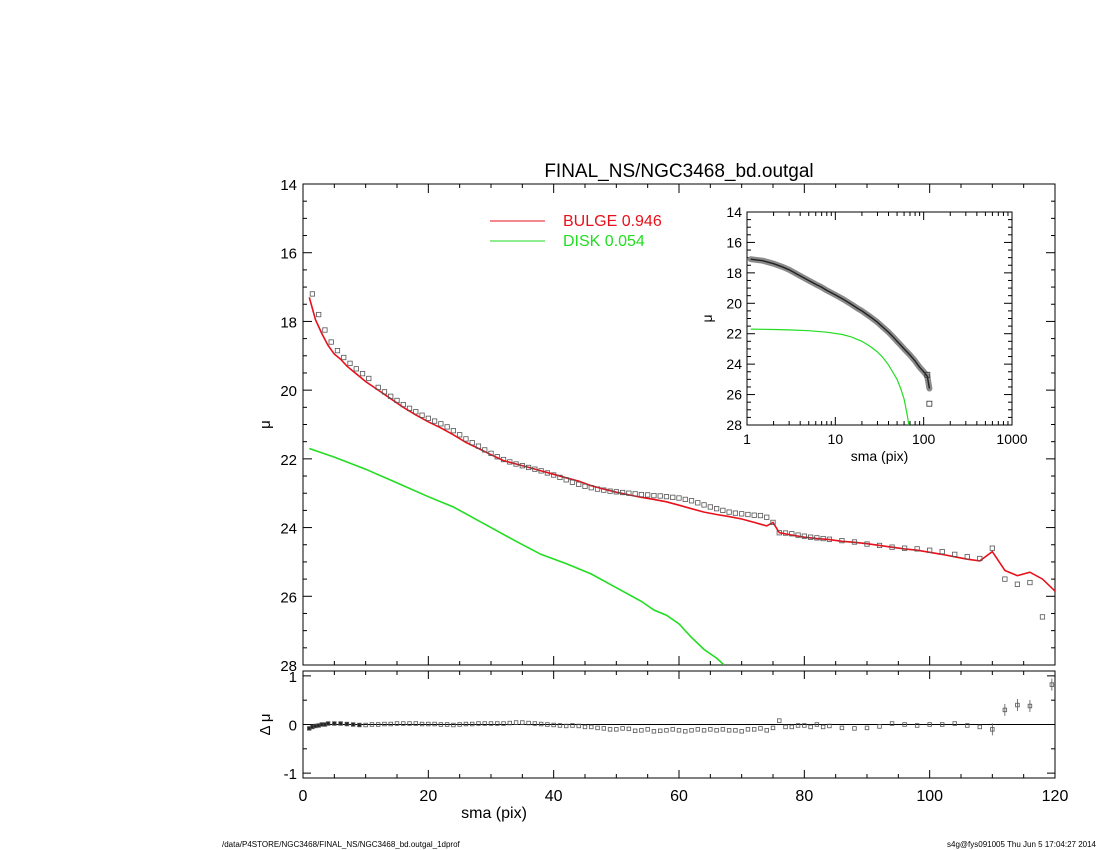 This screenshot has height=850, width=1100. Describe the element at coordinates (929, 796) in the screenshot. I see `residual-x-tick-label: 100` at that location.